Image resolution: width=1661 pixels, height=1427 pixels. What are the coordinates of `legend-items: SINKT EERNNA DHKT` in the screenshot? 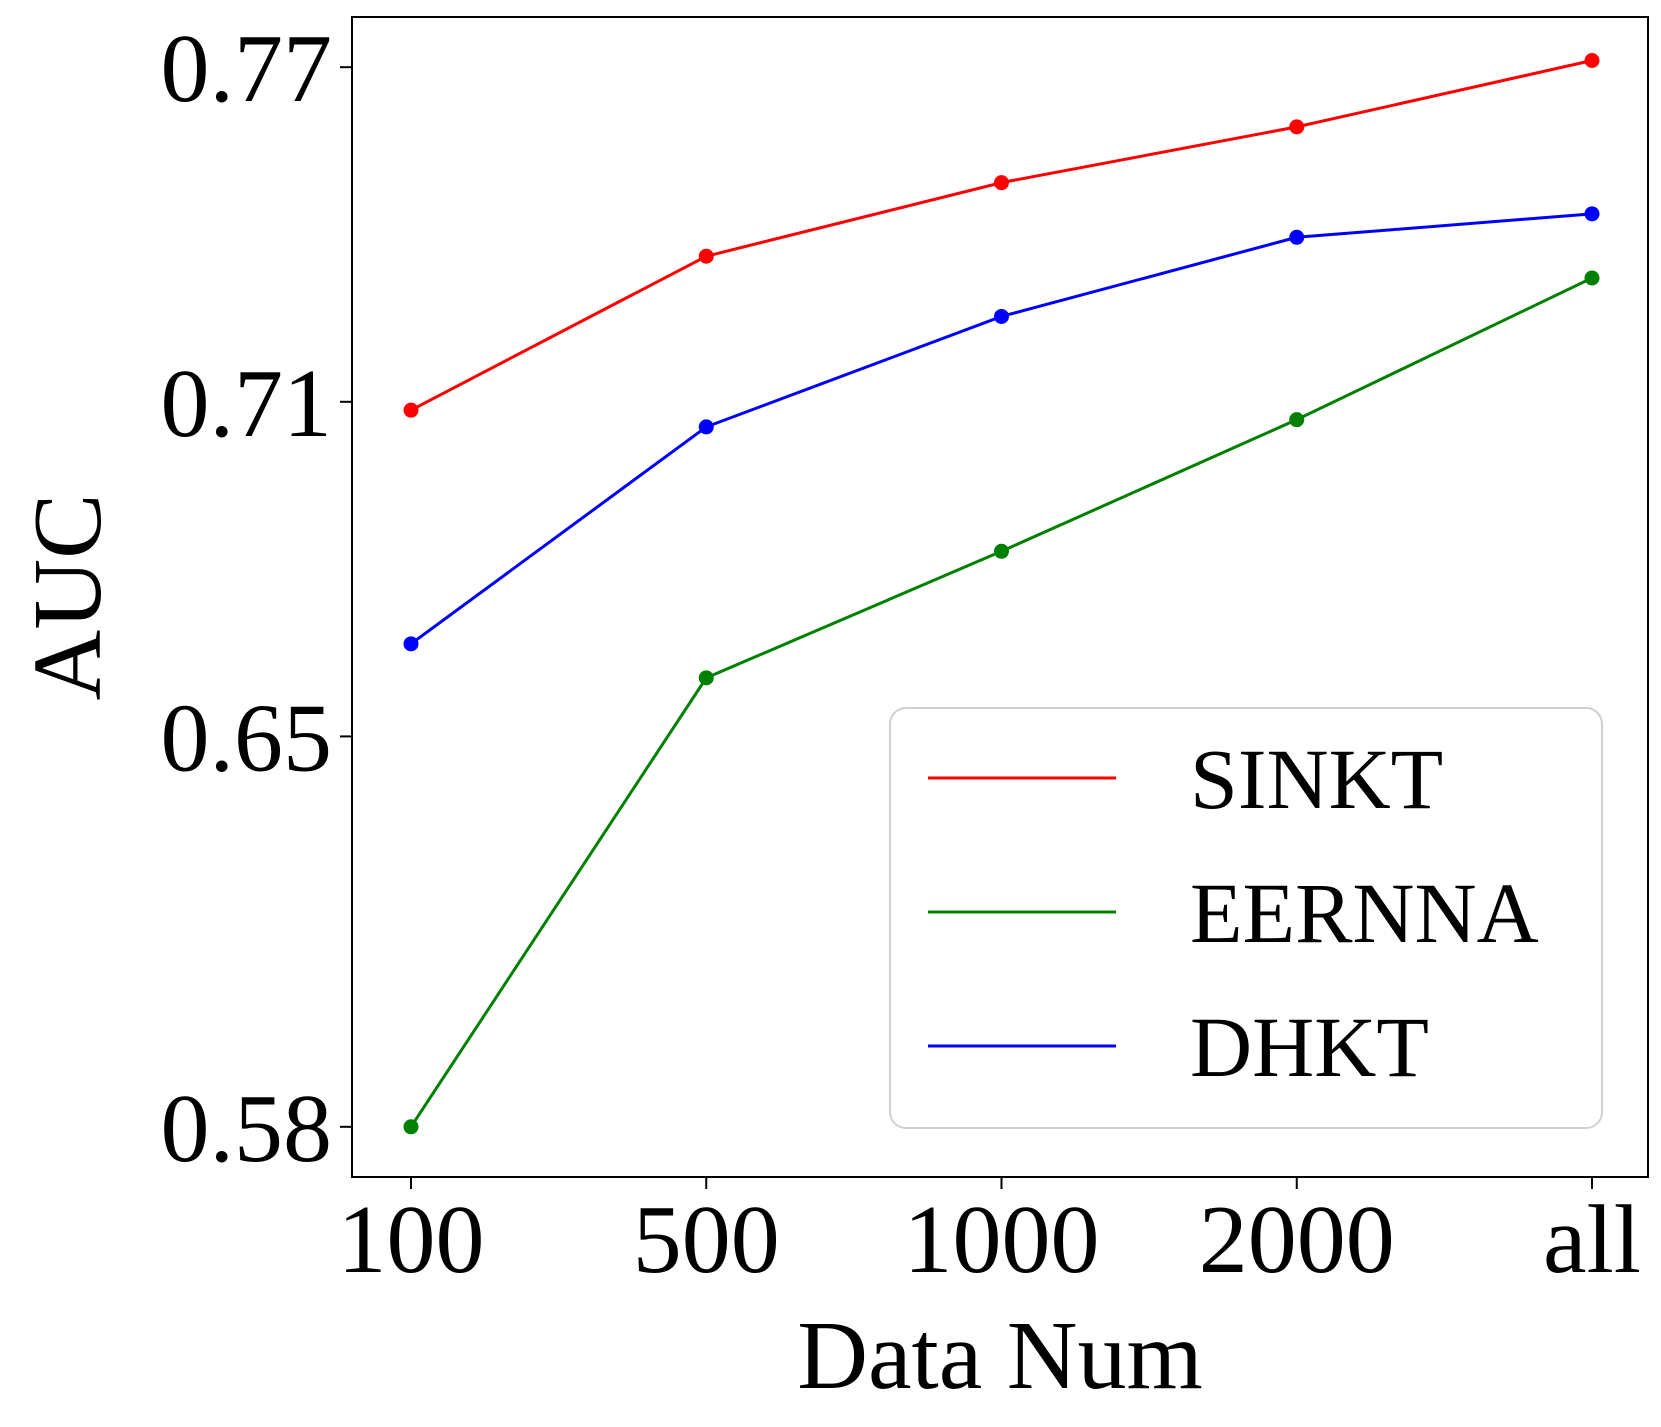 It's located at (1233, 913).